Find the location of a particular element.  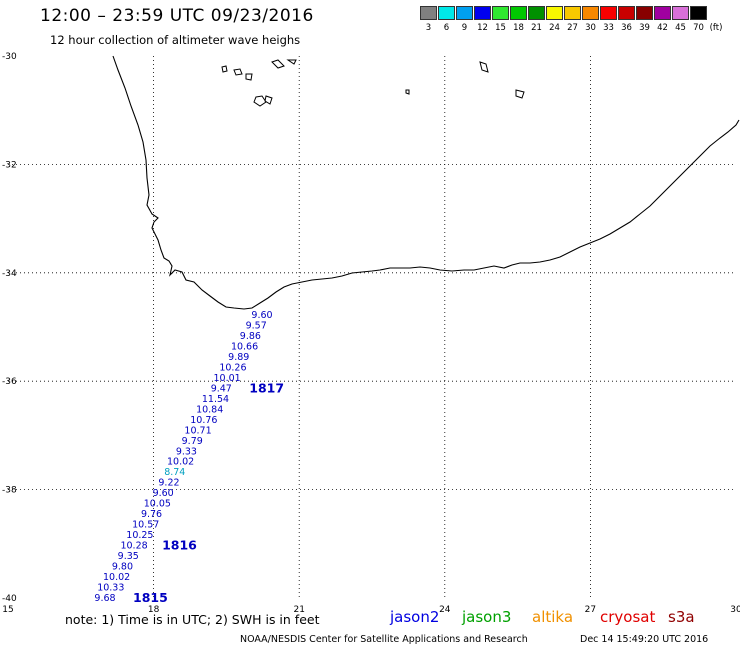

swh-value-label: 10.66 is located at coordinates (244, 346).